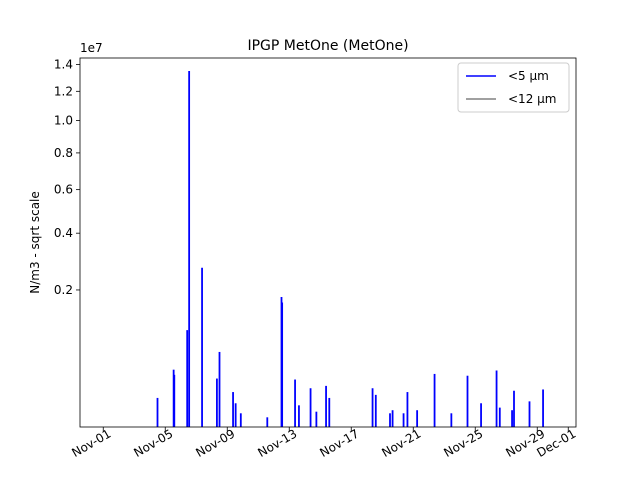  I want to click on y-tick-label-2: 0.6, so click(63, 190).